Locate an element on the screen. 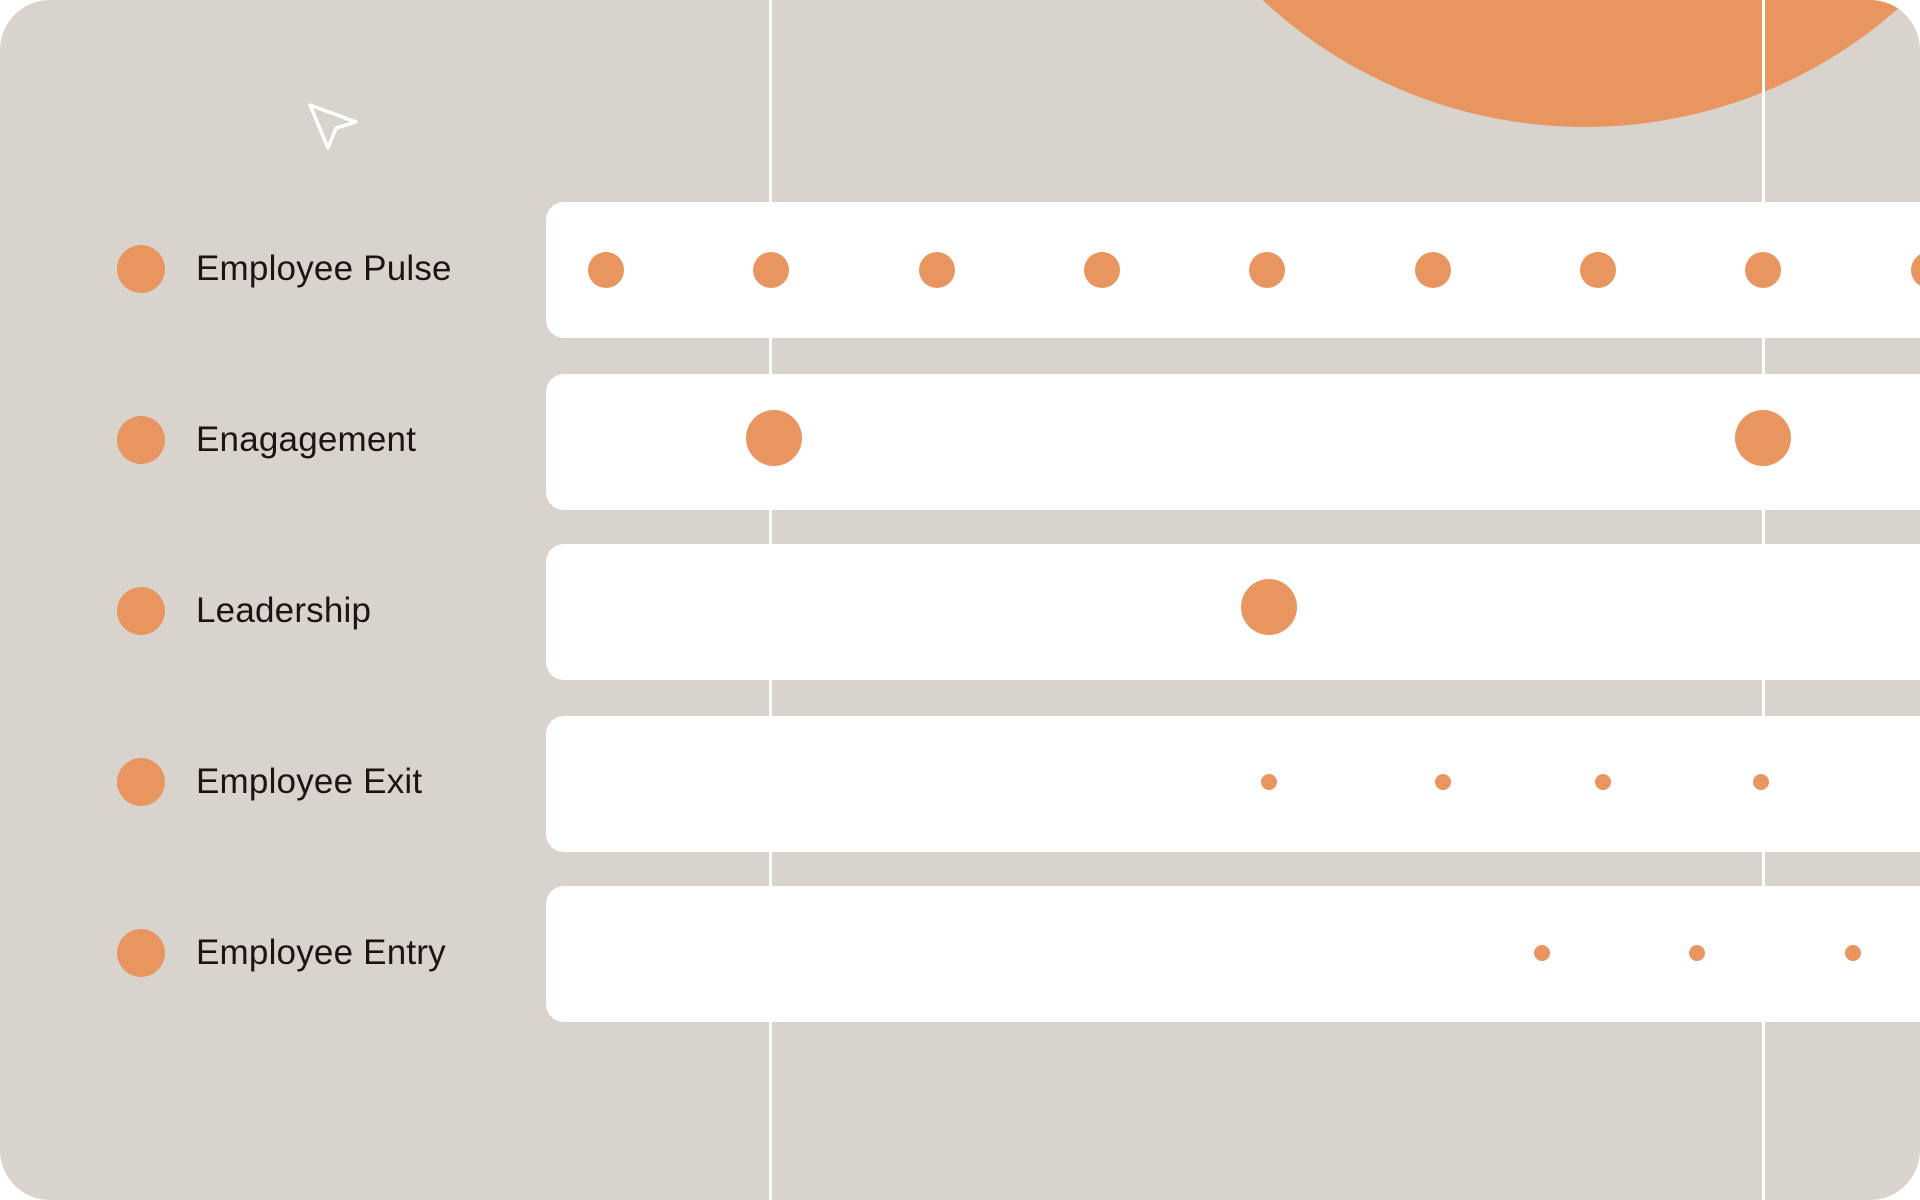 This screenshot has height=1200, width=1920. timeline-track-employee-entry is located at coordinates (1233, 954).